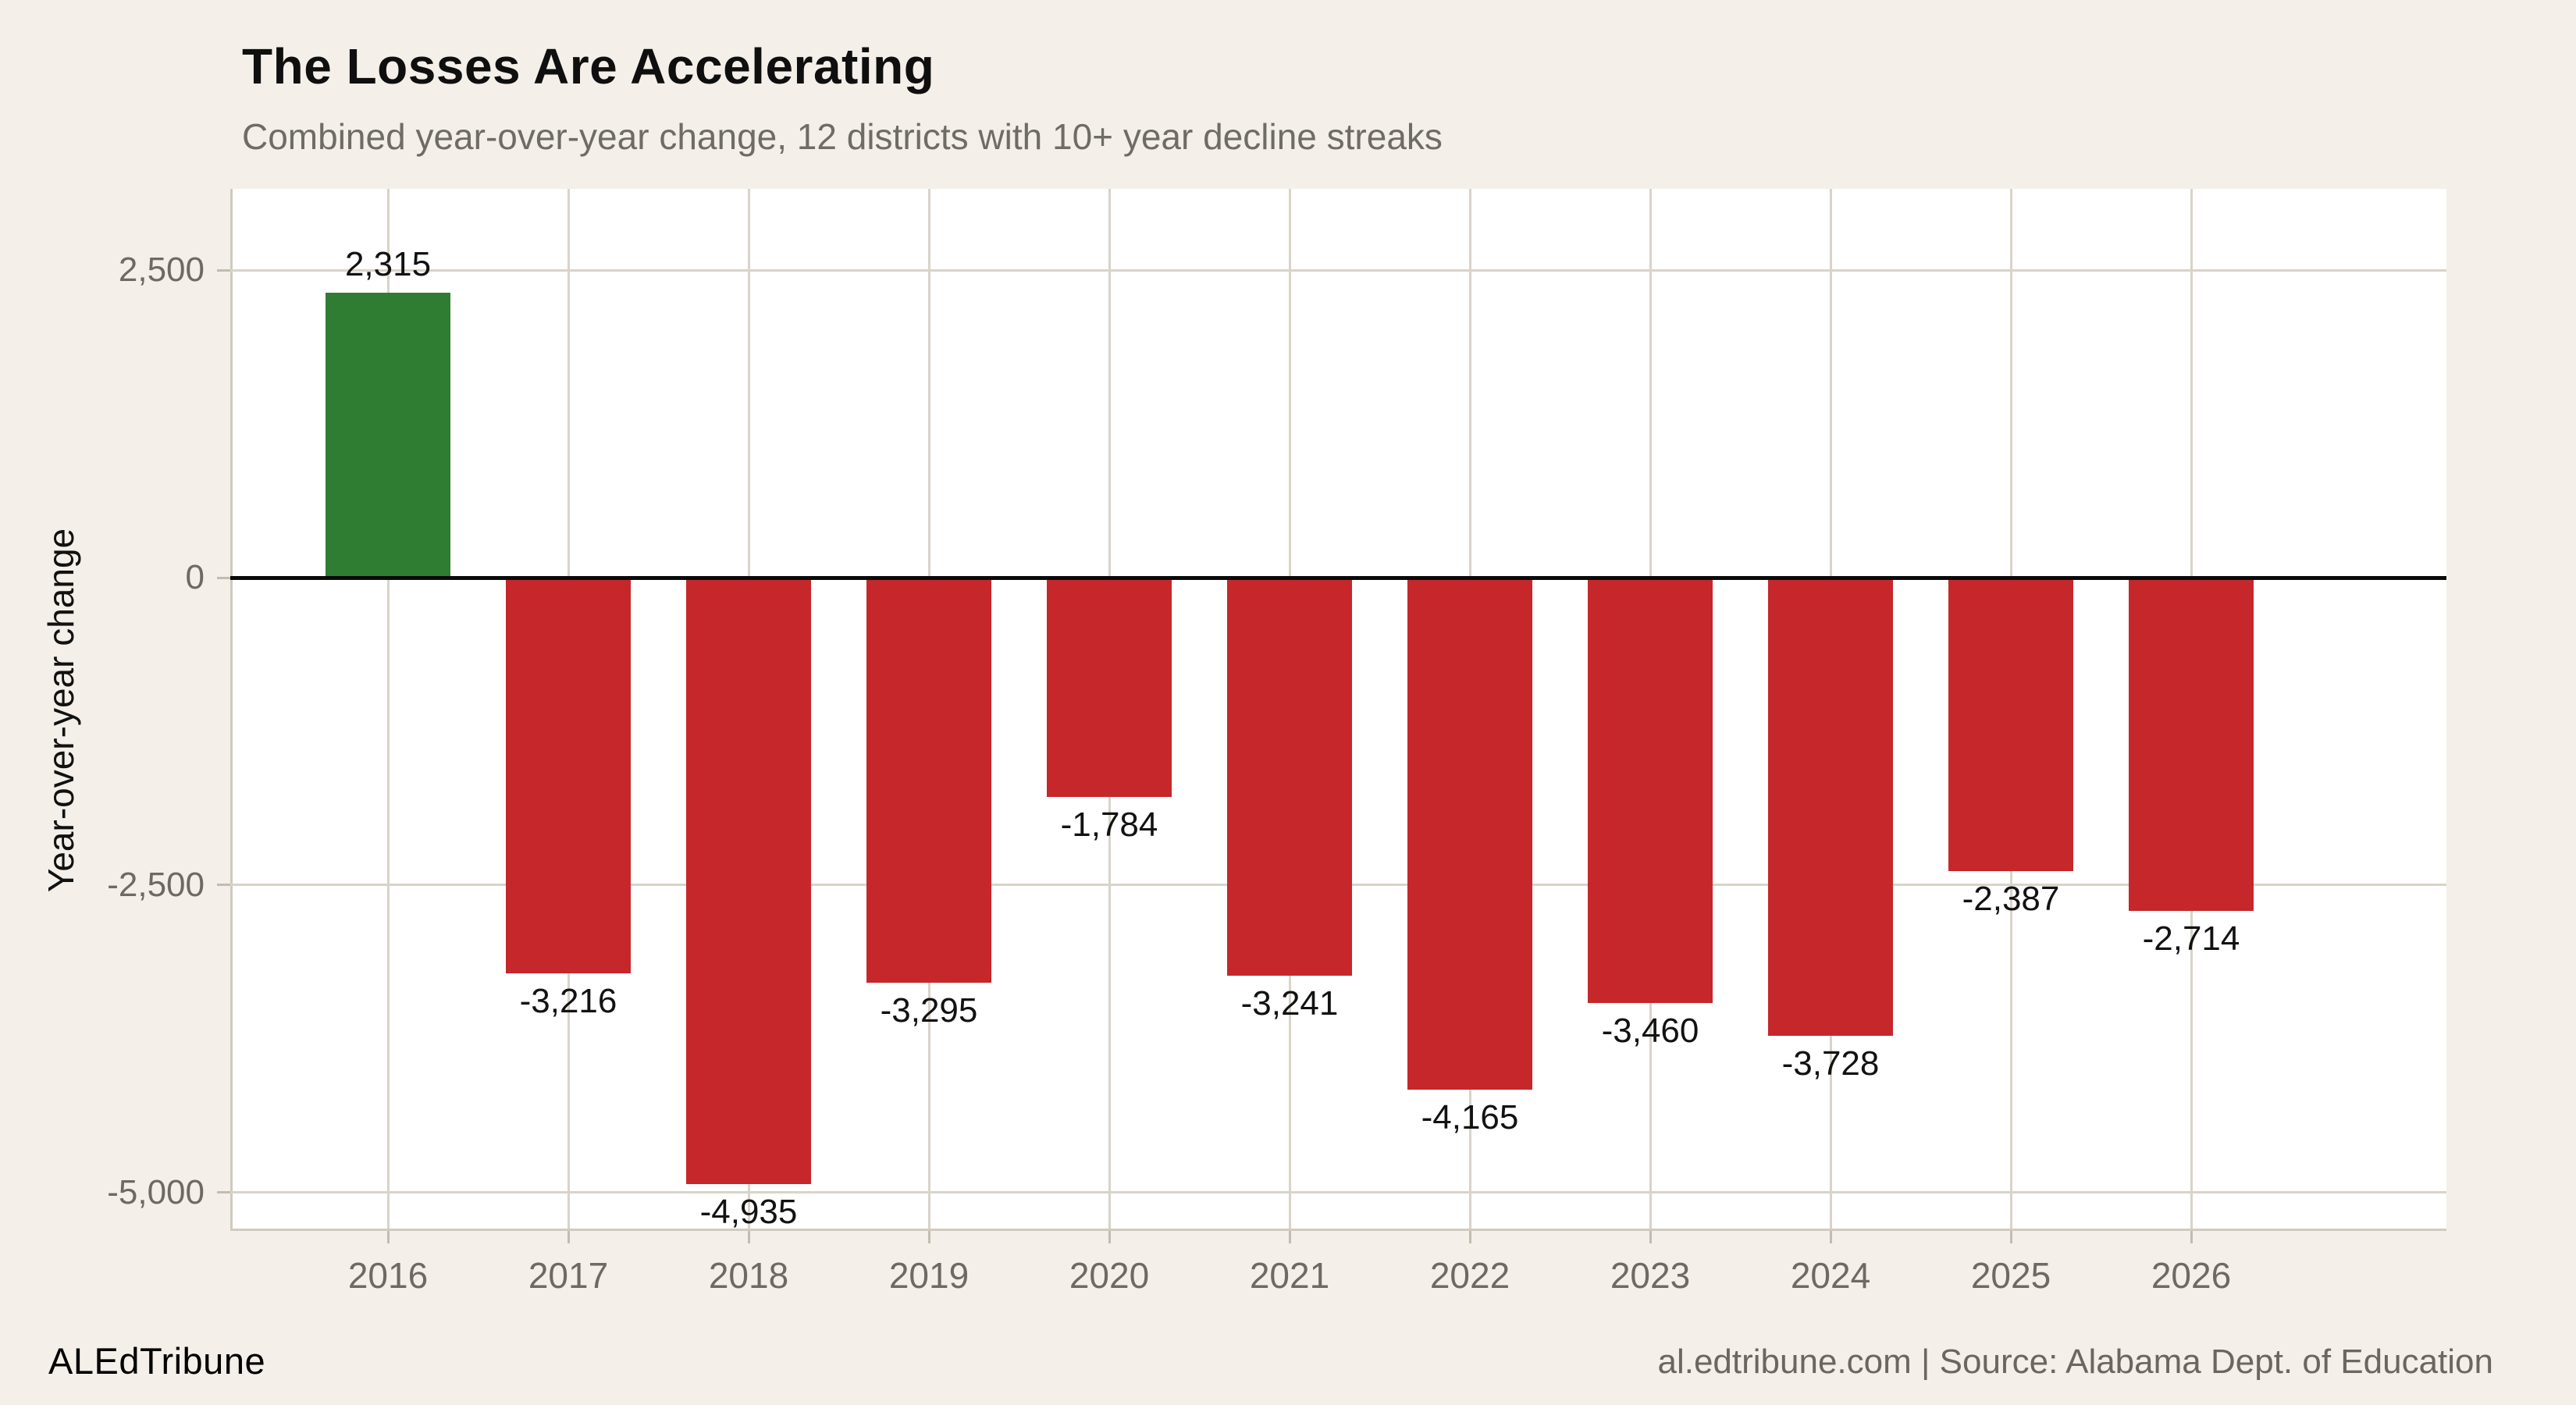 Image resolution: width=2576 pixels, height=1405 pixels. What do you see at coordinates (1830, 1064) in the screenshot?
I see `bar-value-label: -3,728` at bounding box center [1830, 1064].